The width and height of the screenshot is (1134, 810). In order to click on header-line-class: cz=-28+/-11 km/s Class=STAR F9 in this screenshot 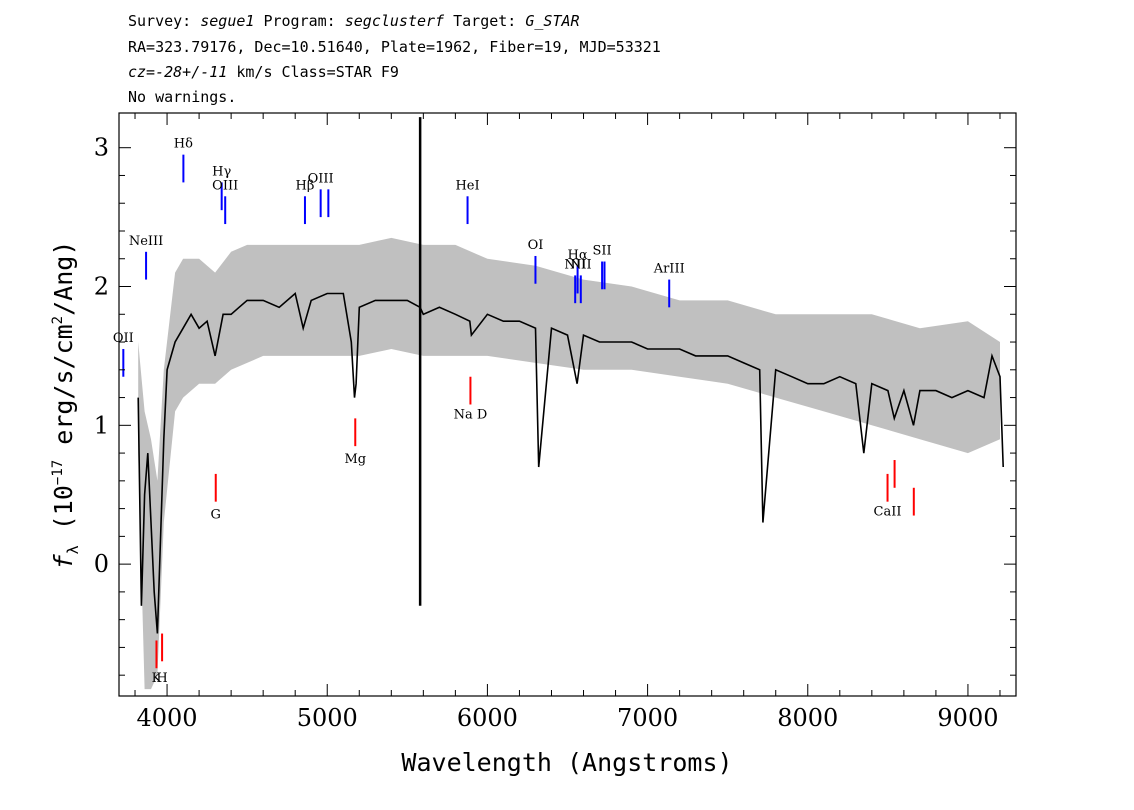, I will do `click(263, 72)`.